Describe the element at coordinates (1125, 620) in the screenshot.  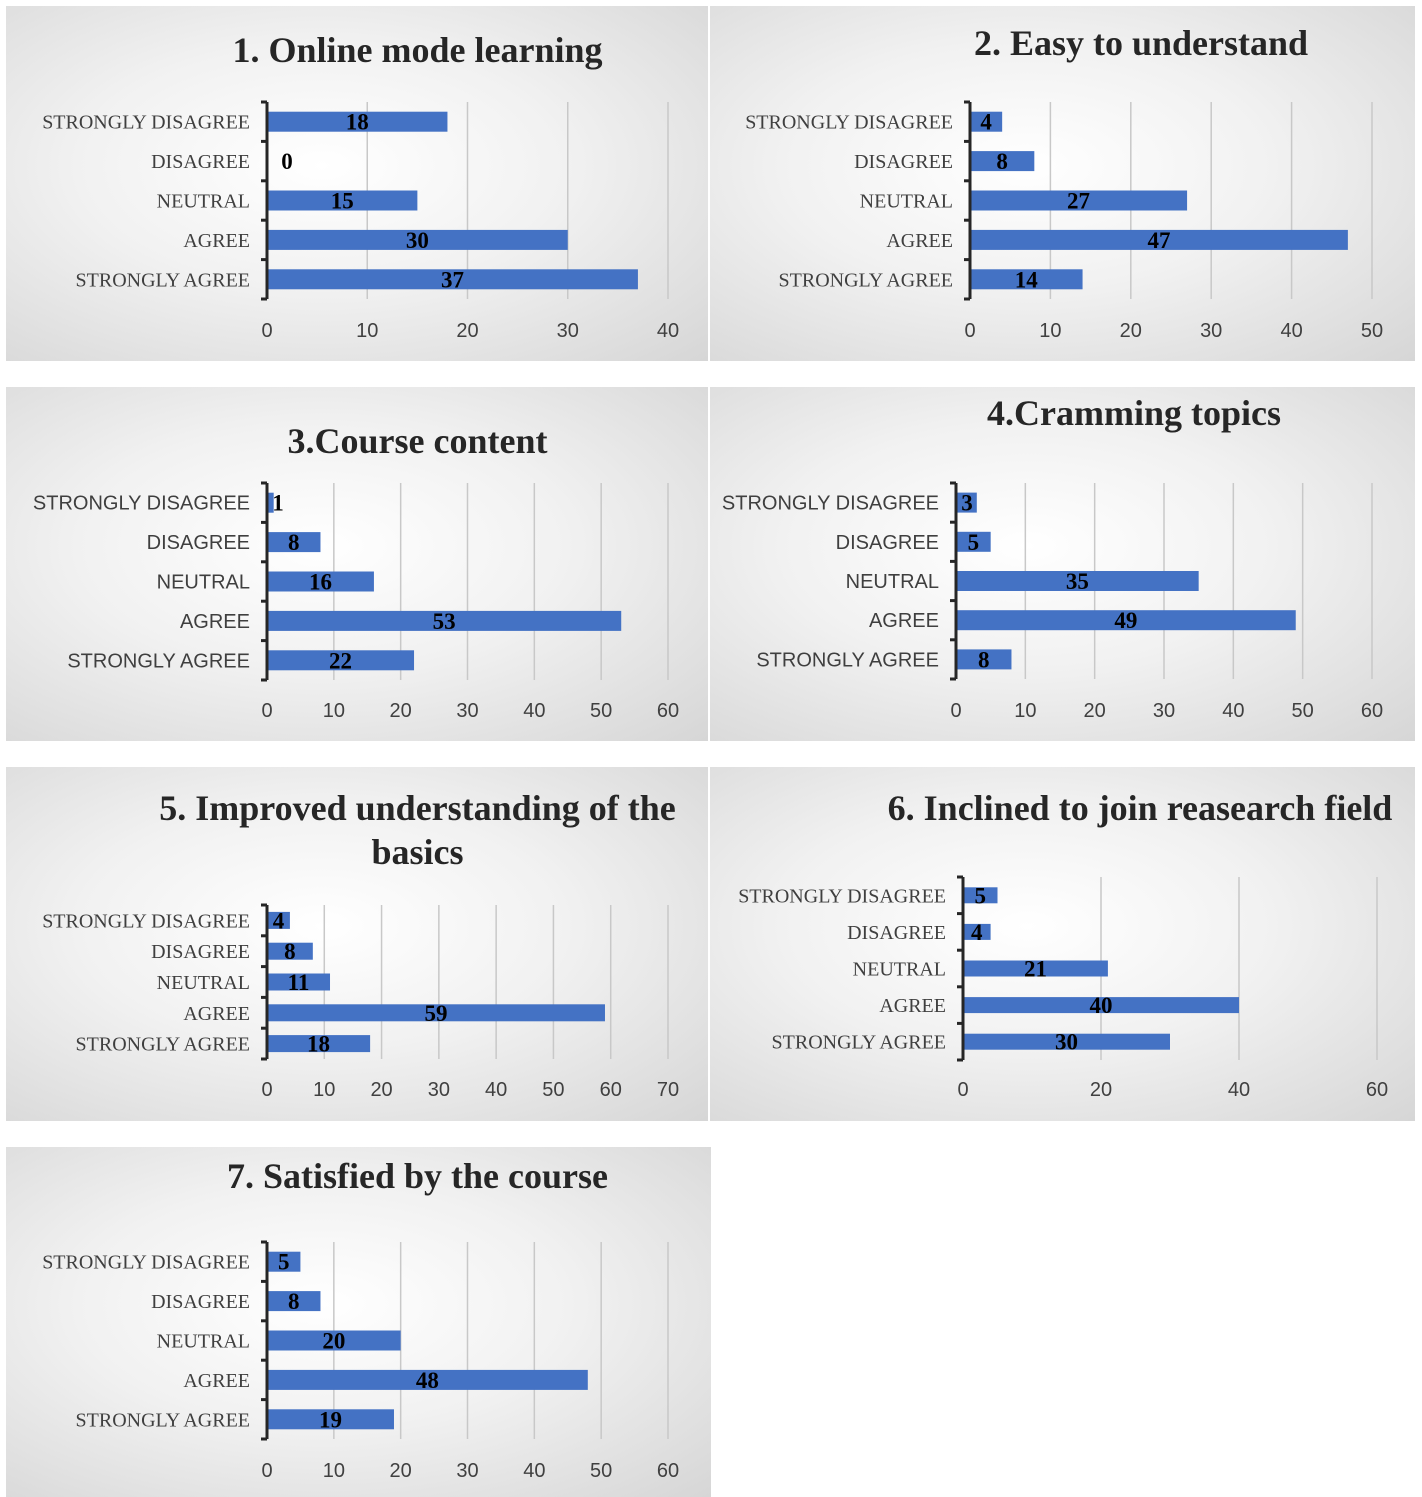
I see `data-label: 49` at that location.